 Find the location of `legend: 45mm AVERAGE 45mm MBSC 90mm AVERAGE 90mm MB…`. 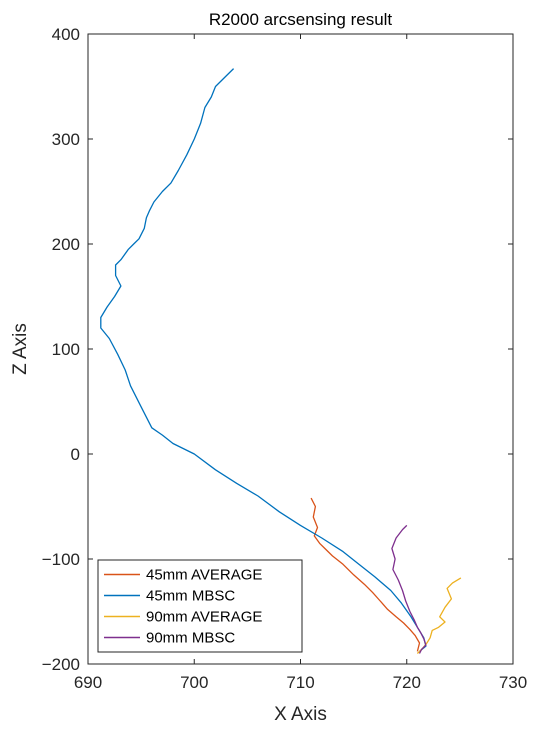

legend: 45mm AVERAGE 45mm MBSC 90mm AVERAGE 90mm MB… is located at coordinates (200, 606).